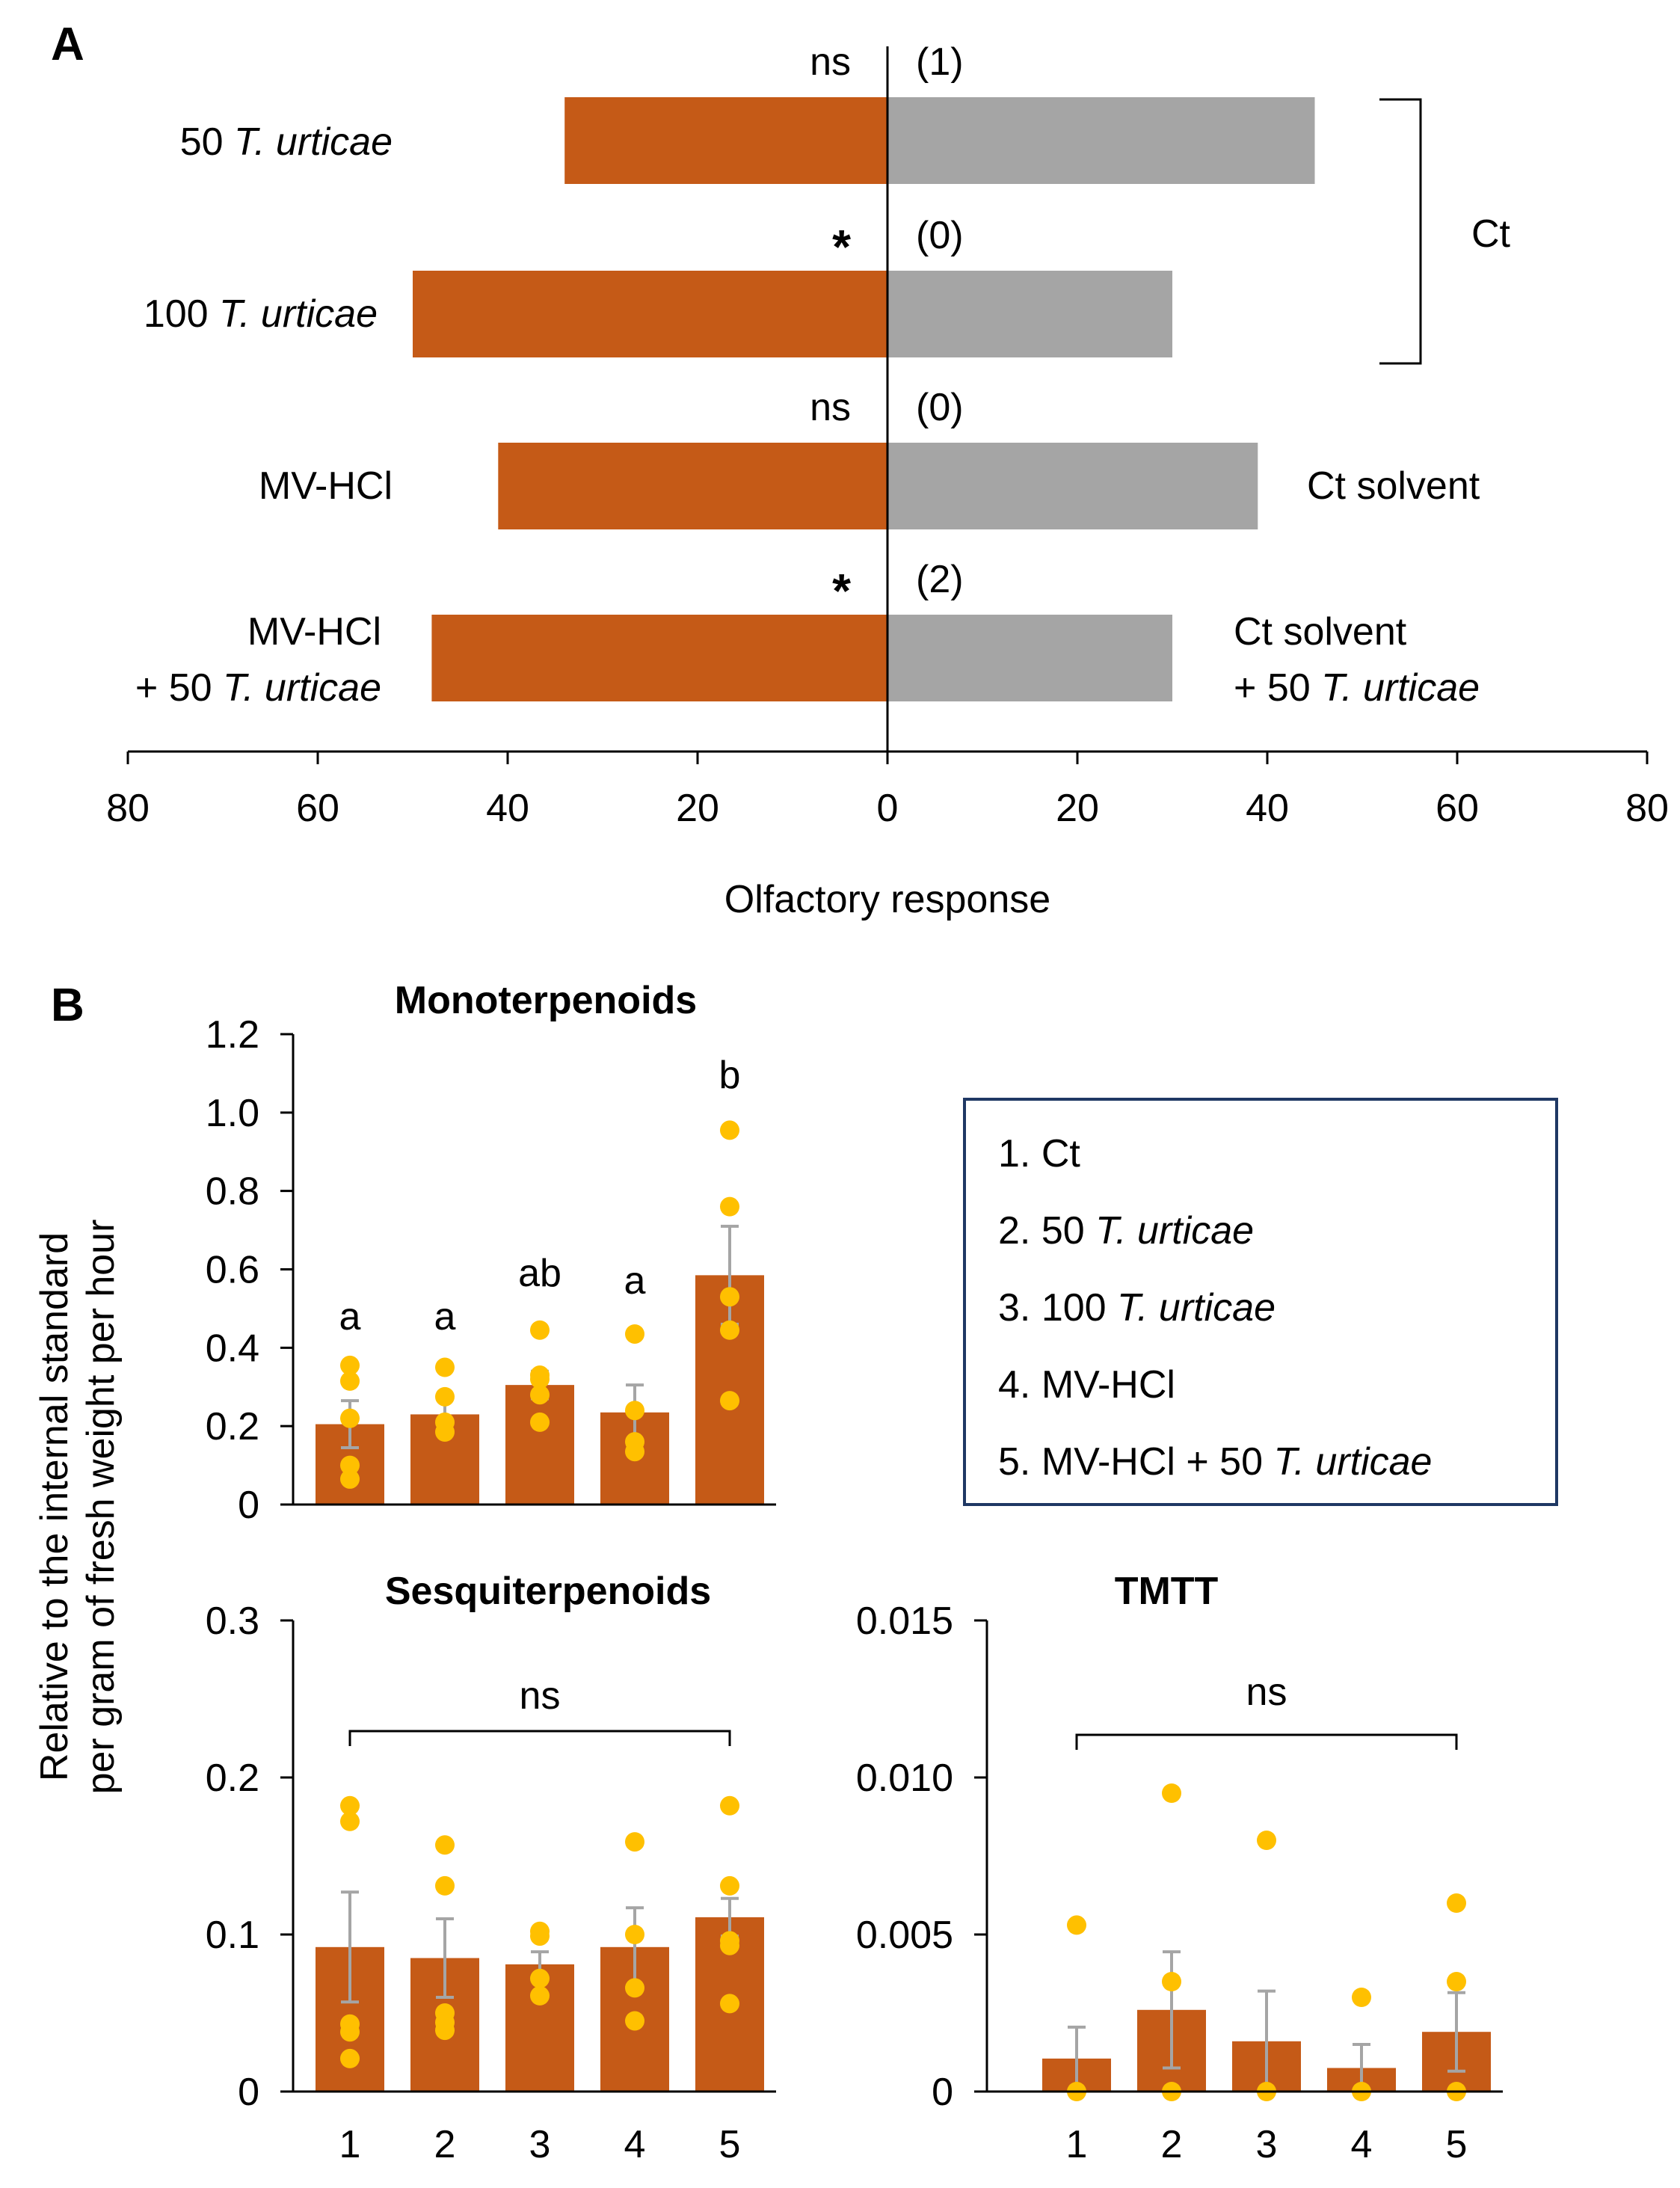  What do you see at coordinates (232, 1270) in the screenshot?
I see `mono-y-tick-label-4: 0.6` at bounding box center [232, 1270].